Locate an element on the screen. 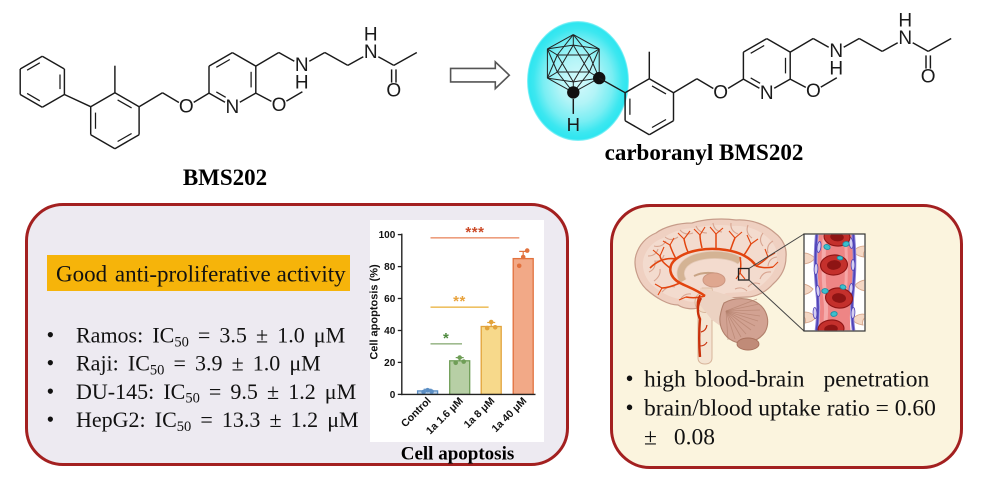  svg-text: 40 is located at coordinates (390, 331).